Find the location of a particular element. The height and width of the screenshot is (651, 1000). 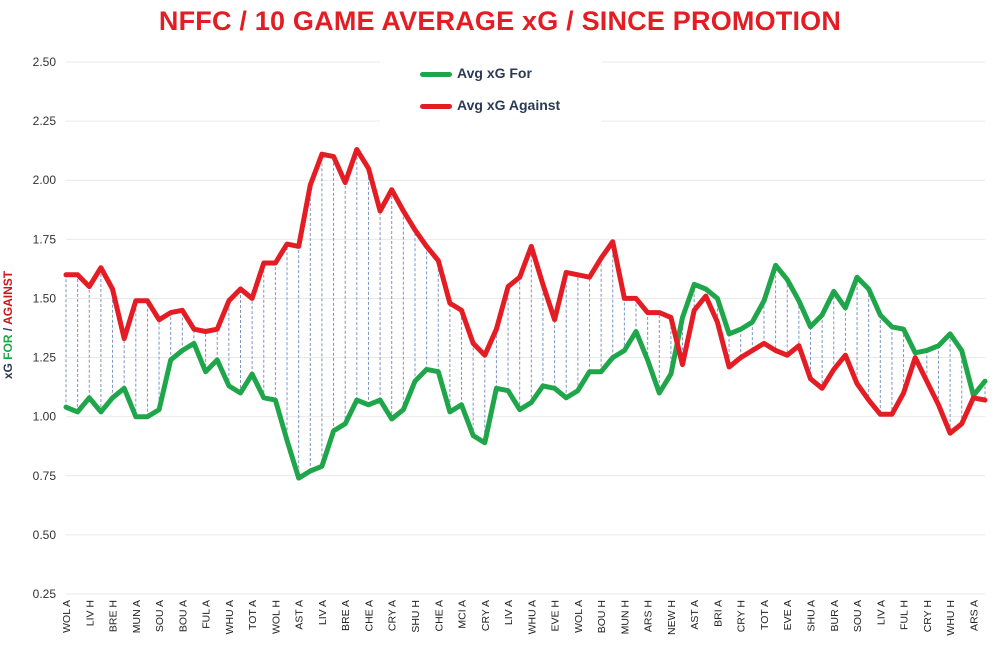

x-tick-label: SHU A is located at coordinates (812, 616).